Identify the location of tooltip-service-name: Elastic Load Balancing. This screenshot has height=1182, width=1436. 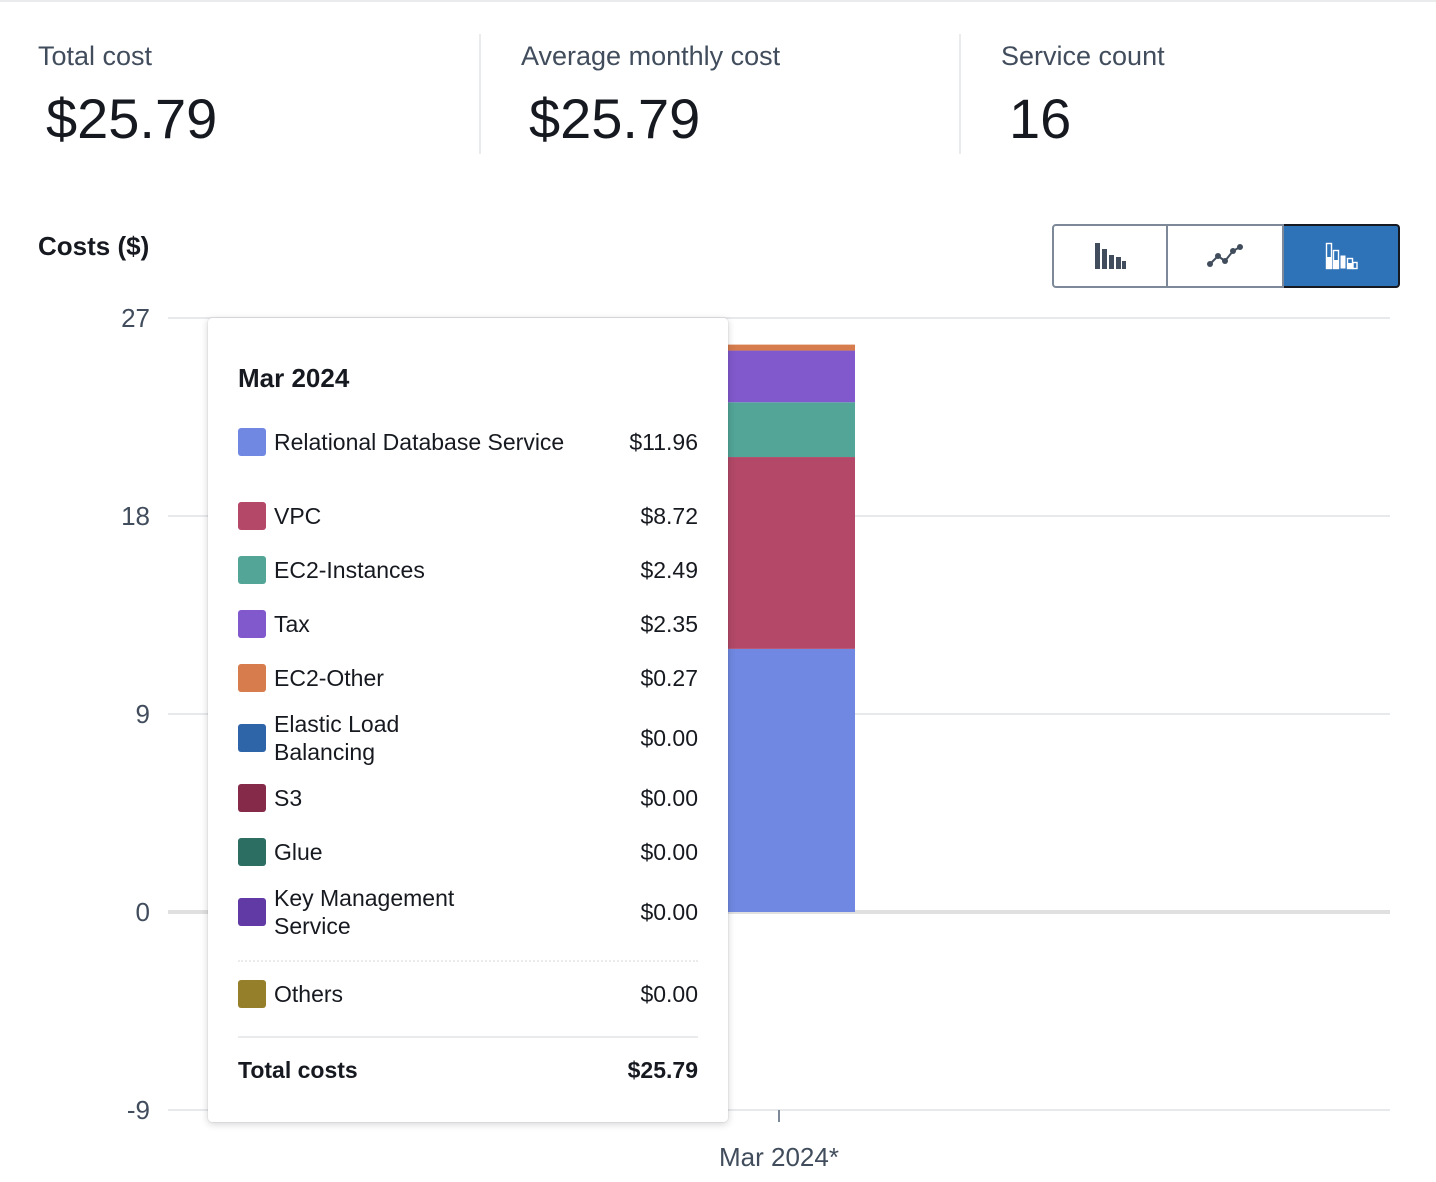
(337, 738).